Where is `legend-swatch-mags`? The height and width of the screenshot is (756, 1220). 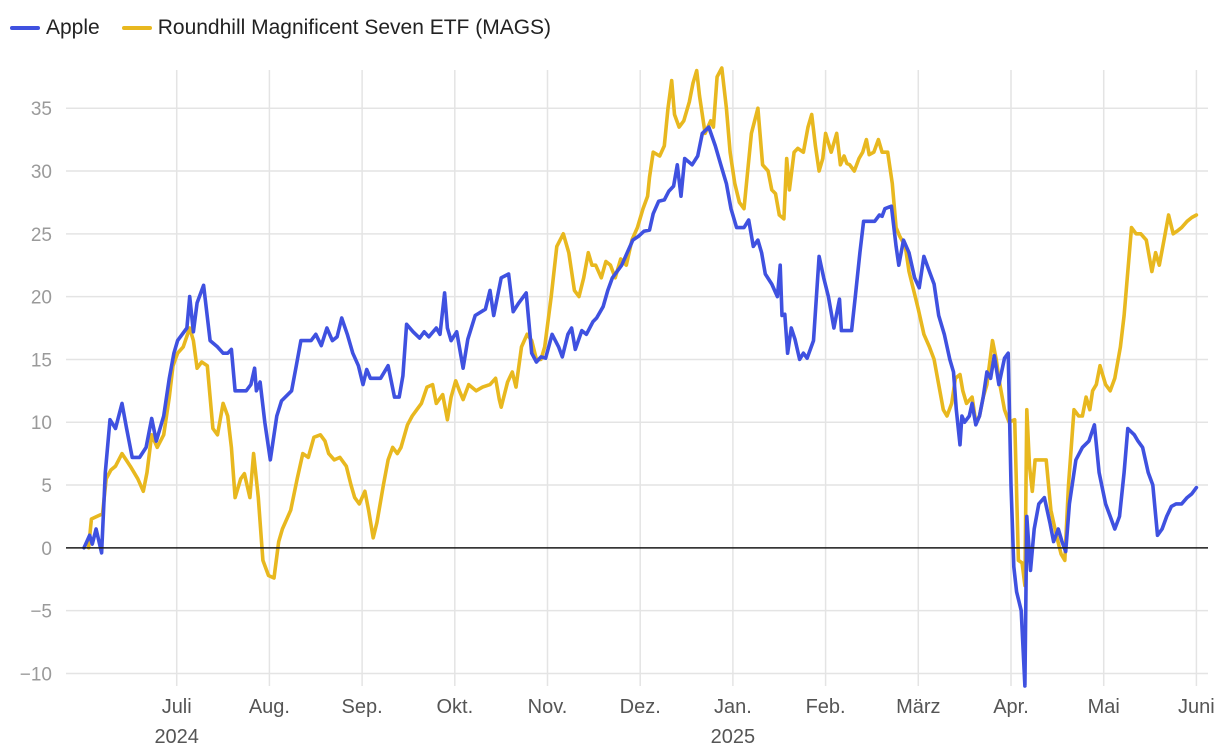 legend-swatch-mags is located at coordinates (136, 28).